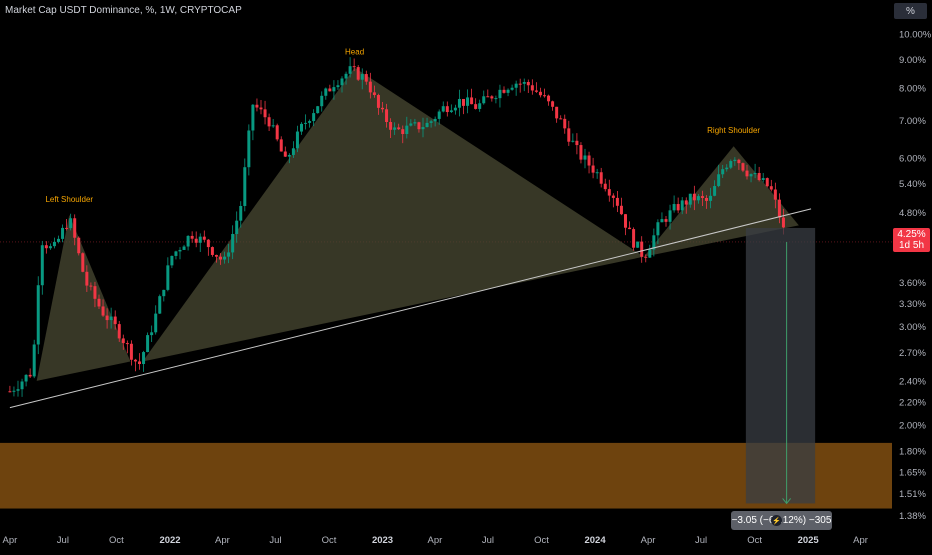  Describe the element at coordinates (776, 520) in the screenshot. I see `info-icon: ⚡` at that location.